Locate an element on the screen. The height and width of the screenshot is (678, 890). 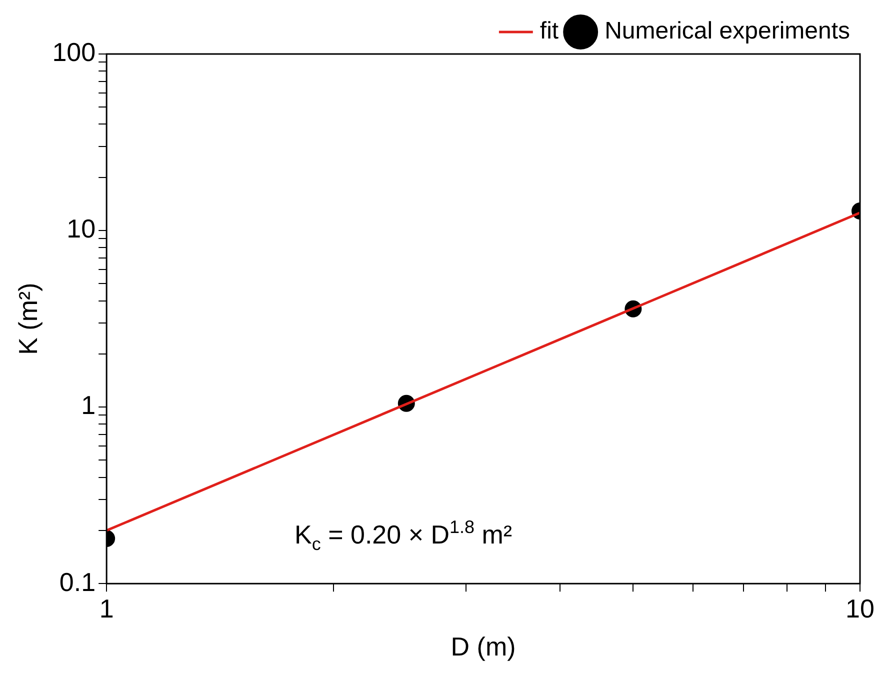
x-axis-title: D (m) is located at coordinates (483, 647).